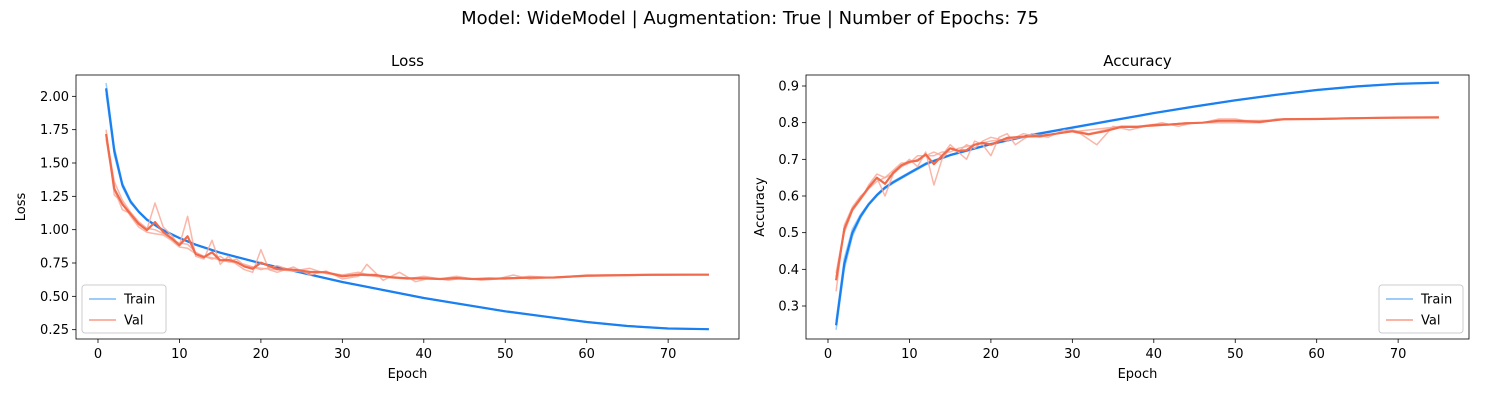 Image resolution: width=1500 pixels, height=400 pixels. What do you see at coordinates (98, 354) in the screenshot?
I see `loss-x-tick-label: 0` at bounding box center [98, 354].